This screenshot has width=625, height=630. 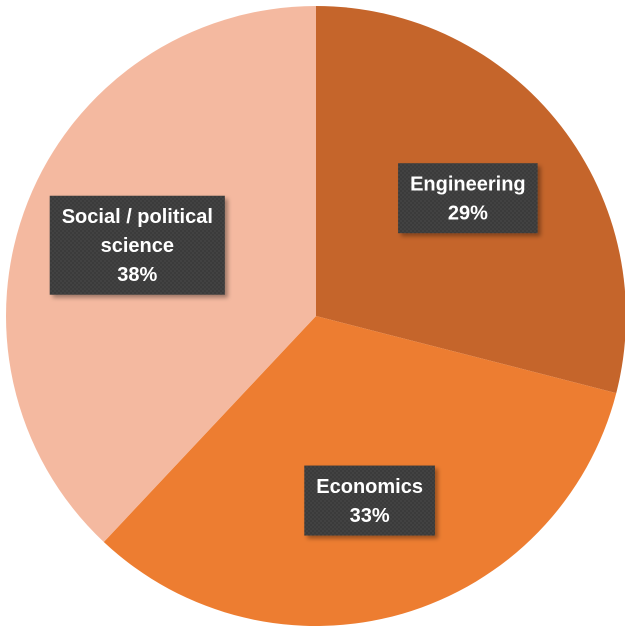 What do you see at coordinates (370, 516) in the screenshot?
I see `data-label-percent: 33%` at bounding box center [370, 516].